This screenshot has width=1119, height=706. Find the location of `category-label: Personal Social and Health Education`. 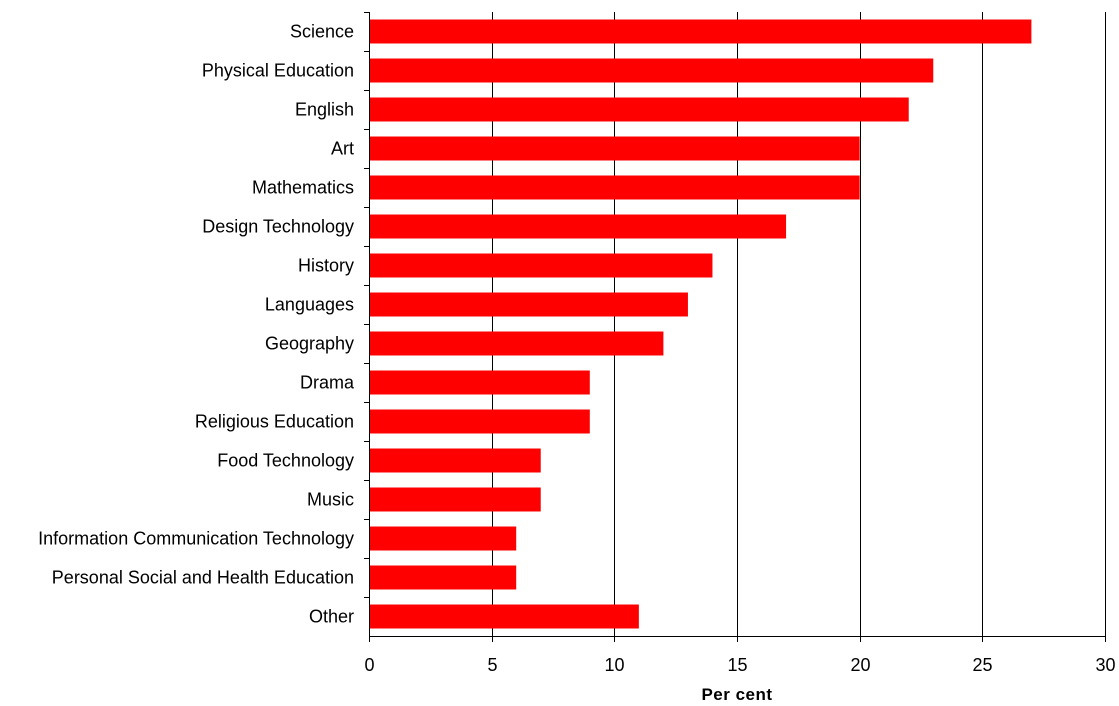

category-label: Personal Social and Health Education is located at coordinates (203, 578).